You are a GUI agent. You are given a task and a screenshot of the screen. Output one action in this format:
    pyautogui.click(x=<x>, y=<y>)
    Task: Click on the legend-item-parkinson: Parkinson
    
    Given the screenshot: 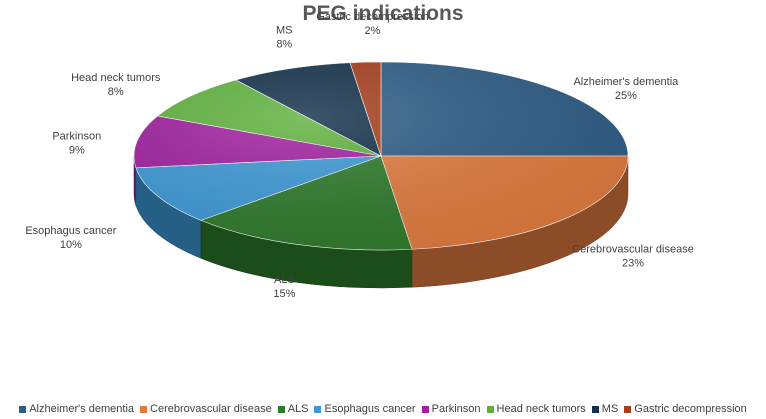 What is the action you would take?
    pyautogui.click(x=451, y=409)
    